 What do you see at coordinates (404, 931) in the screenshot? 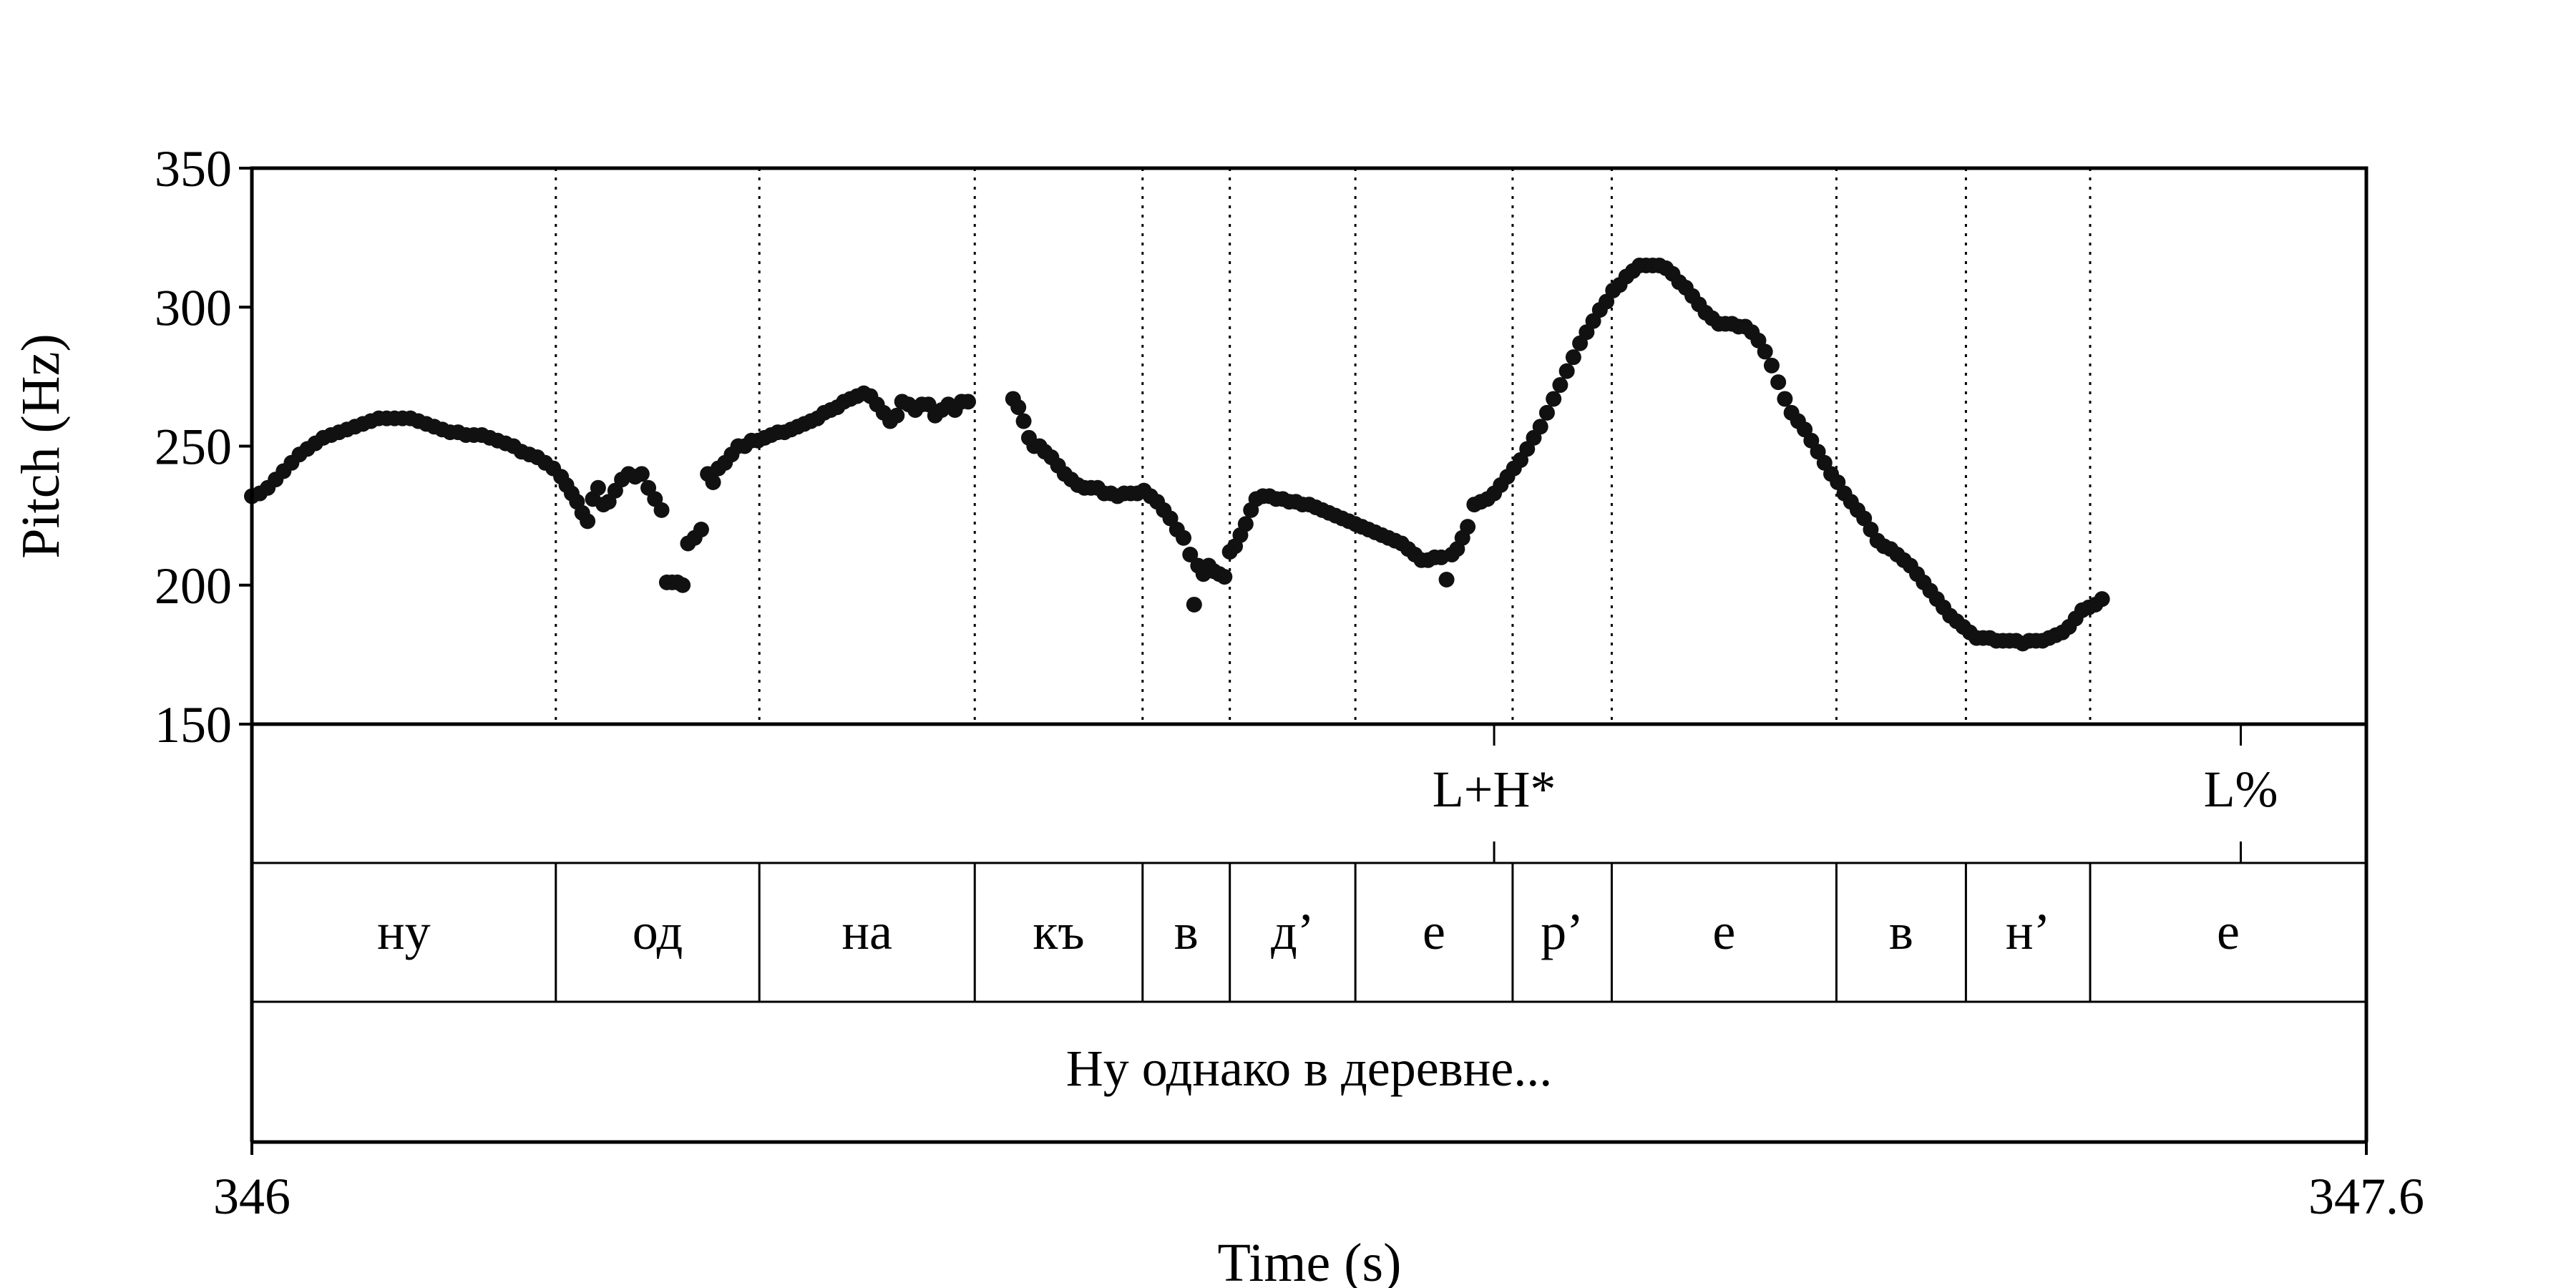
I see `segment-label: ну` at bounding box center [404, 931].